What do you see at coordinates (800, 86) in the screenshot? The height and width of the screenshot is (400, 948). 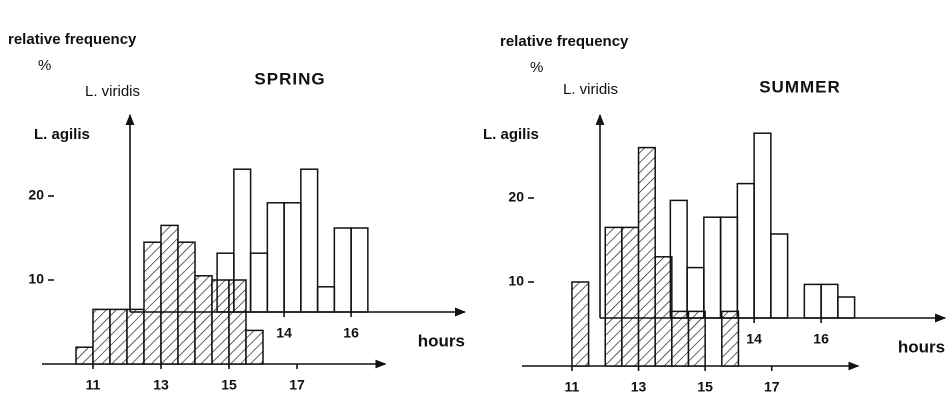 I see `title: SUMMER` at bounding box center [800, 86].